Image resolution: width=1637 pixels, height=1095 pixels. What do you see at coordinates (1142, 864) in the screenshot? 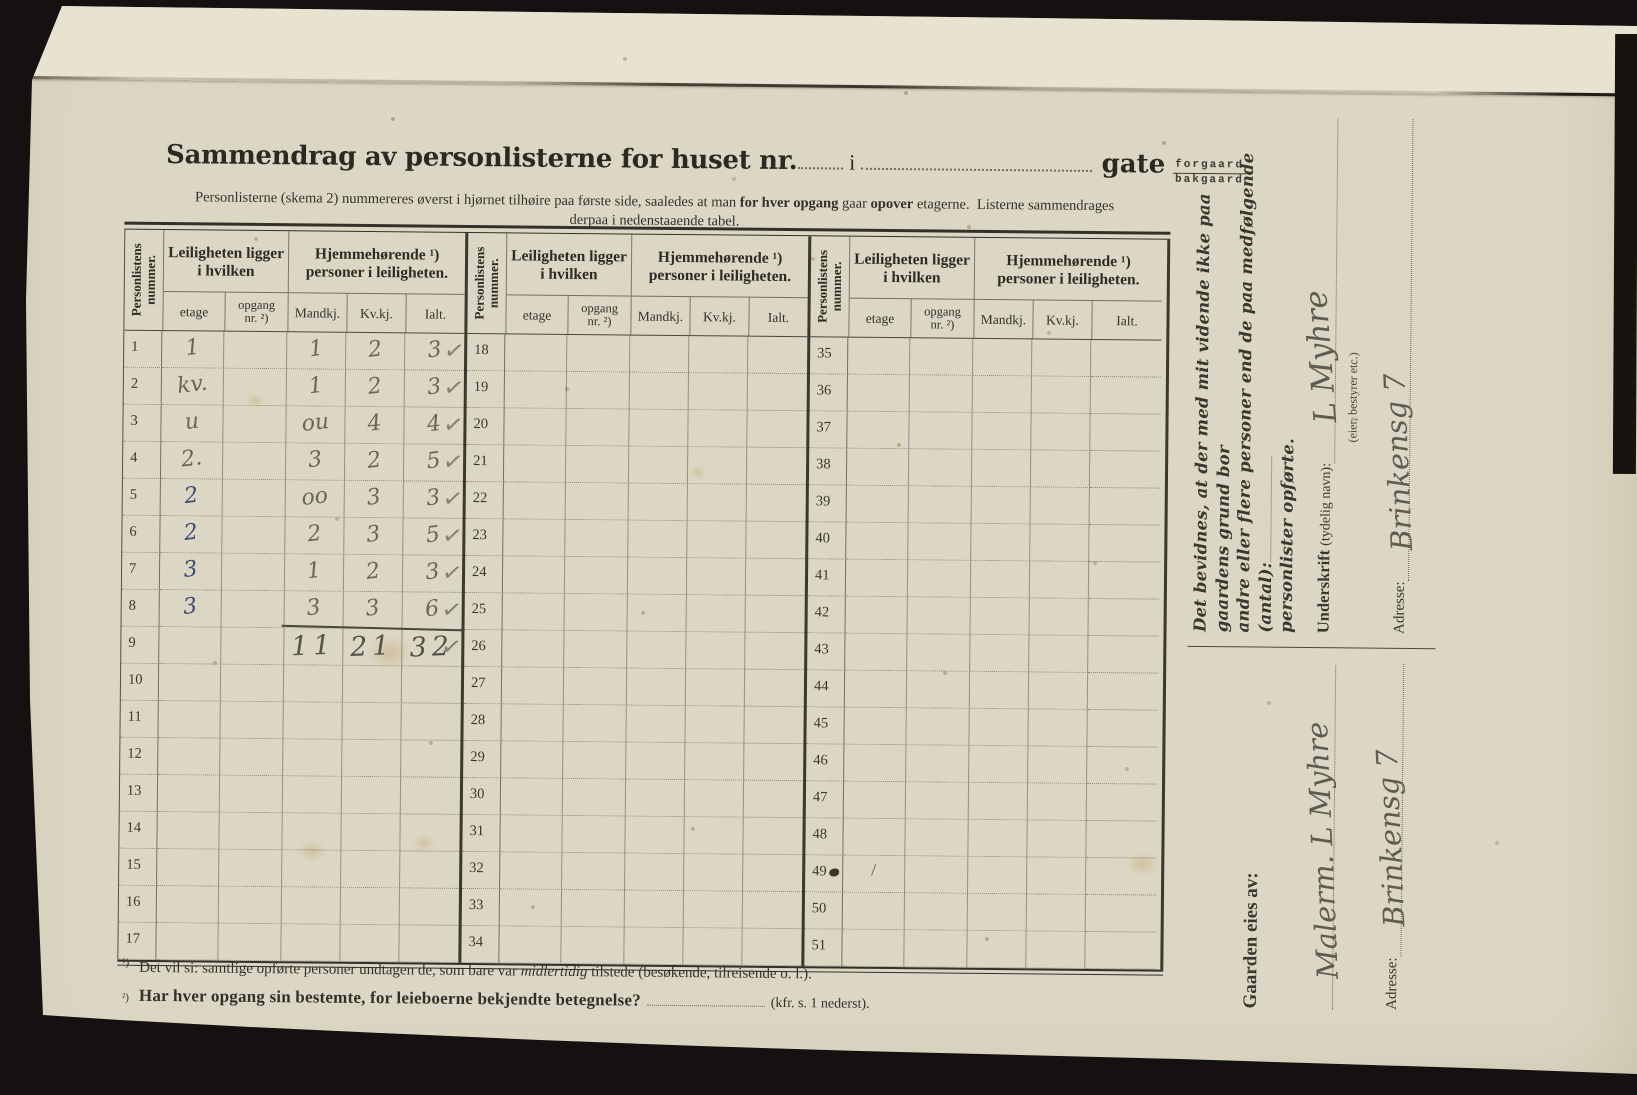
I see `paper-stain` at bounding box center [1142, 864].